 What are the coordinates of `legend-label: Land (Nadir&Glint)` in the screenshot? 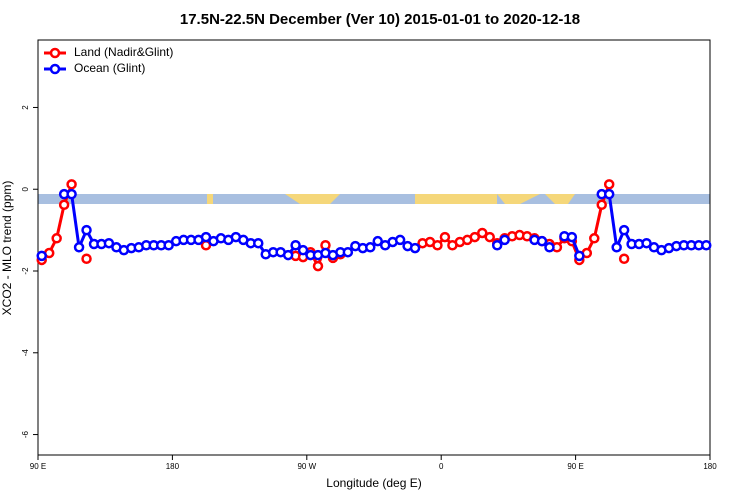 It's located at (123, 52).